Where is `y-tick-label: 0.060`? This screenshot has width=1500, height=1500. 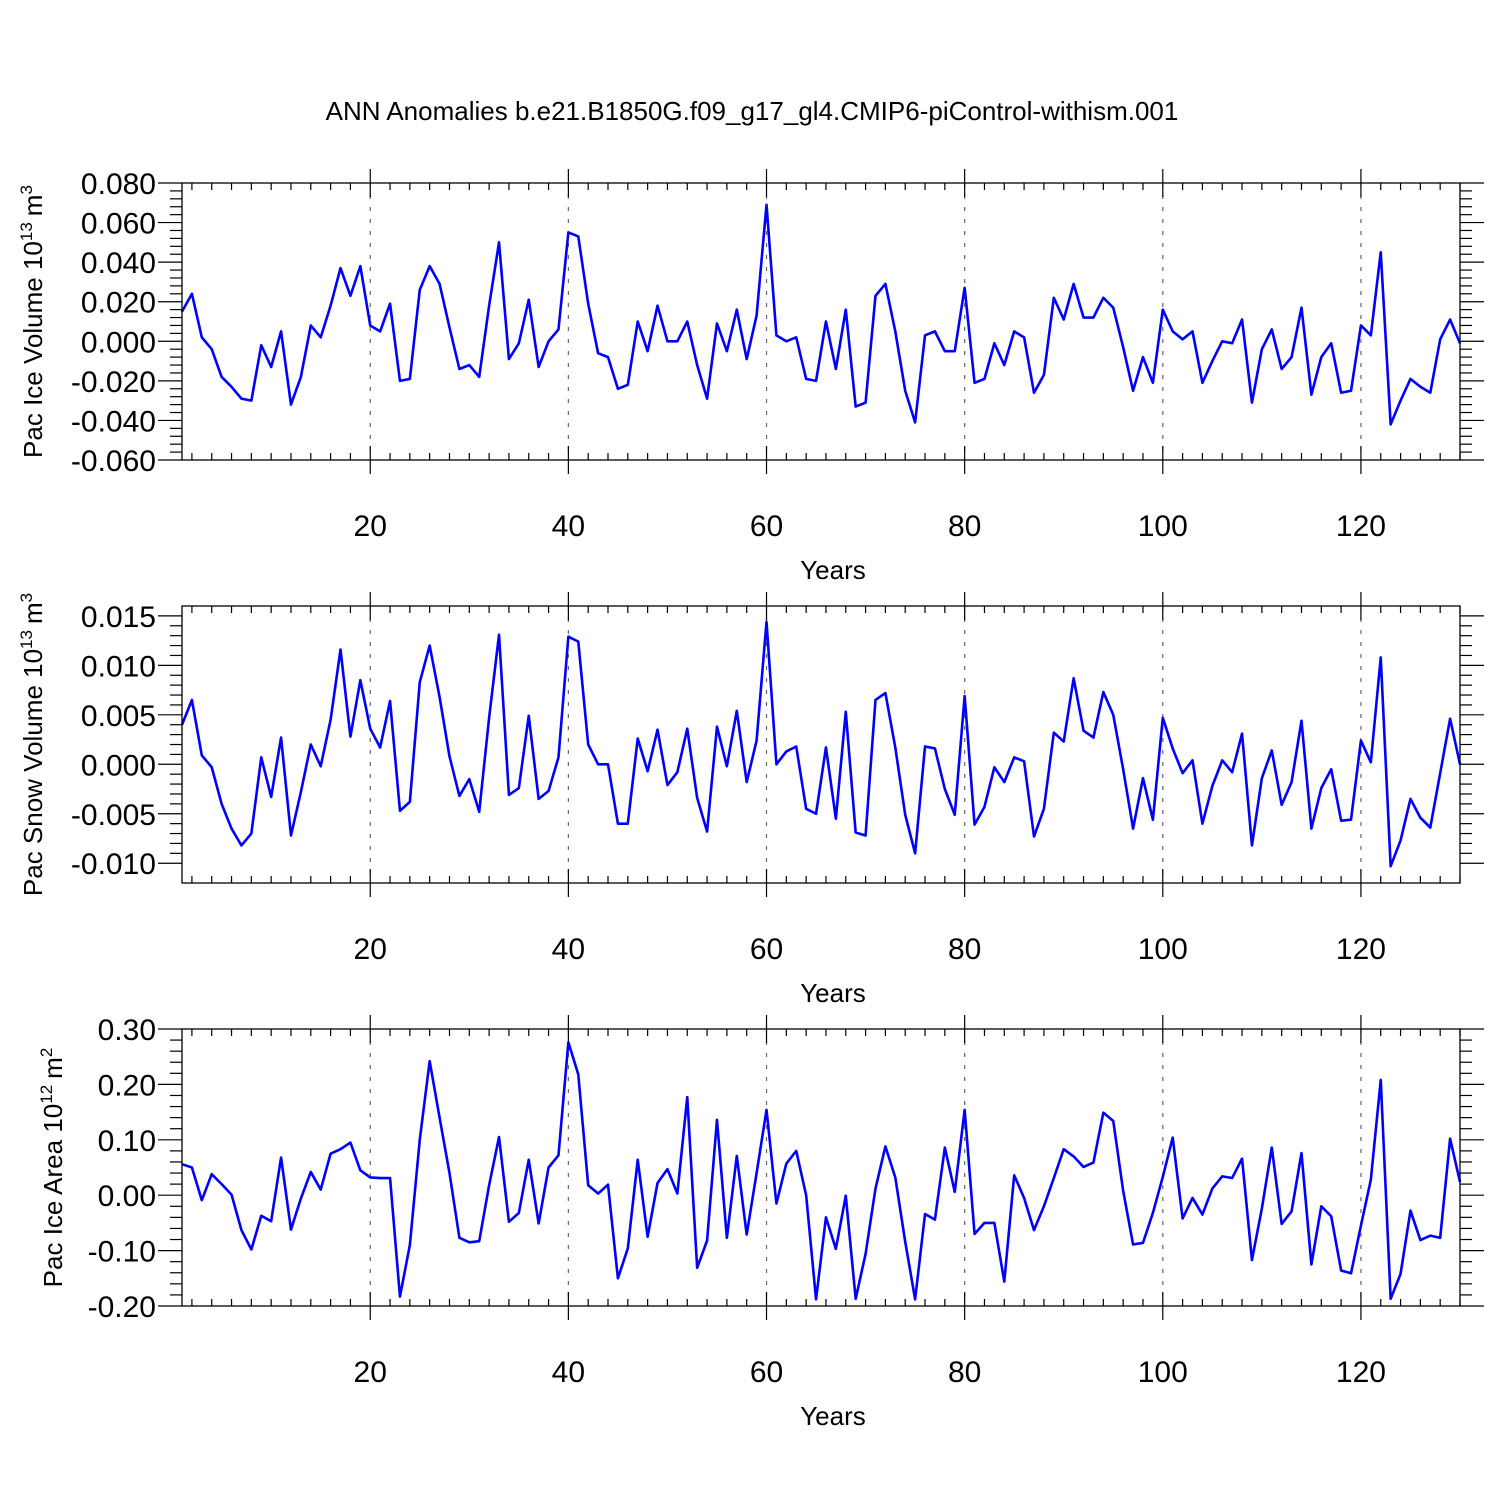
y-tick-label: 0.060 is located at coordinates (118, 224).